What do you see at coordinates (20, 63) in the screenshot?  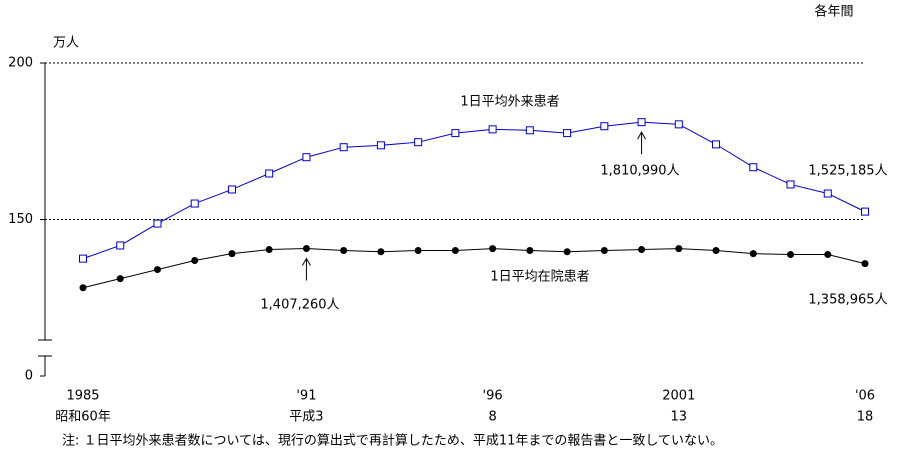 I see `y-tick-label: 200` at bounding box center [20, 63].